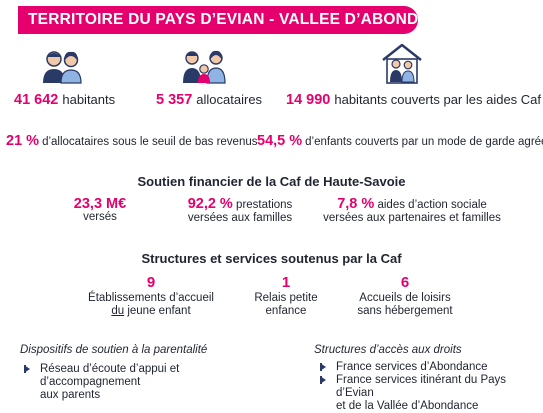  Describe the element at coordinates (229, 99) in the screenshot. I see `stat-label: allocataires` at that location.